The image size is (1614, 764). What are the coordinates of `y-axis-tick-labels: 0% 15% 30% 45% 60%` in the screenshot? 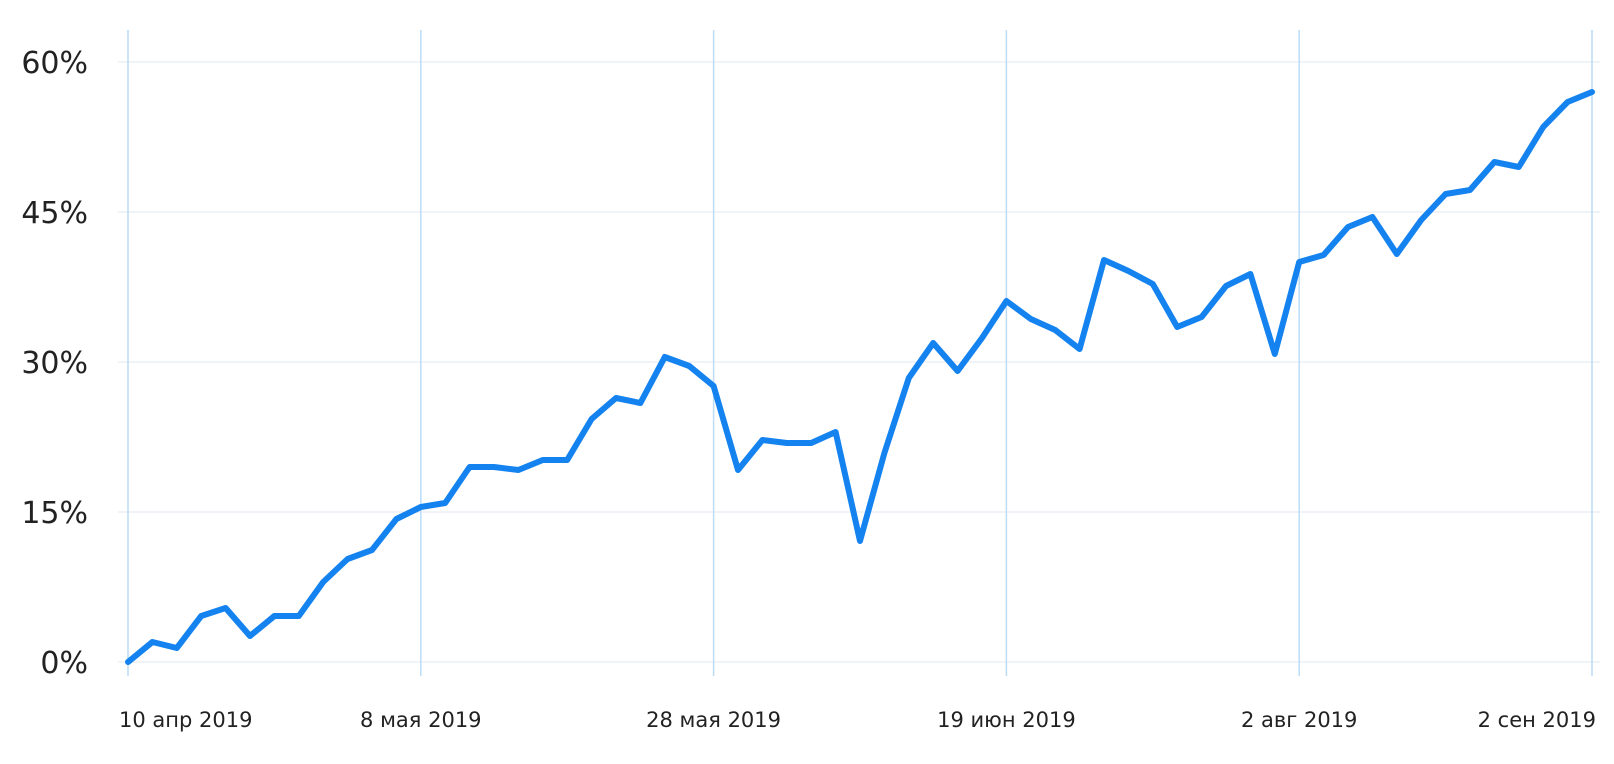 It's located at (54, 363).